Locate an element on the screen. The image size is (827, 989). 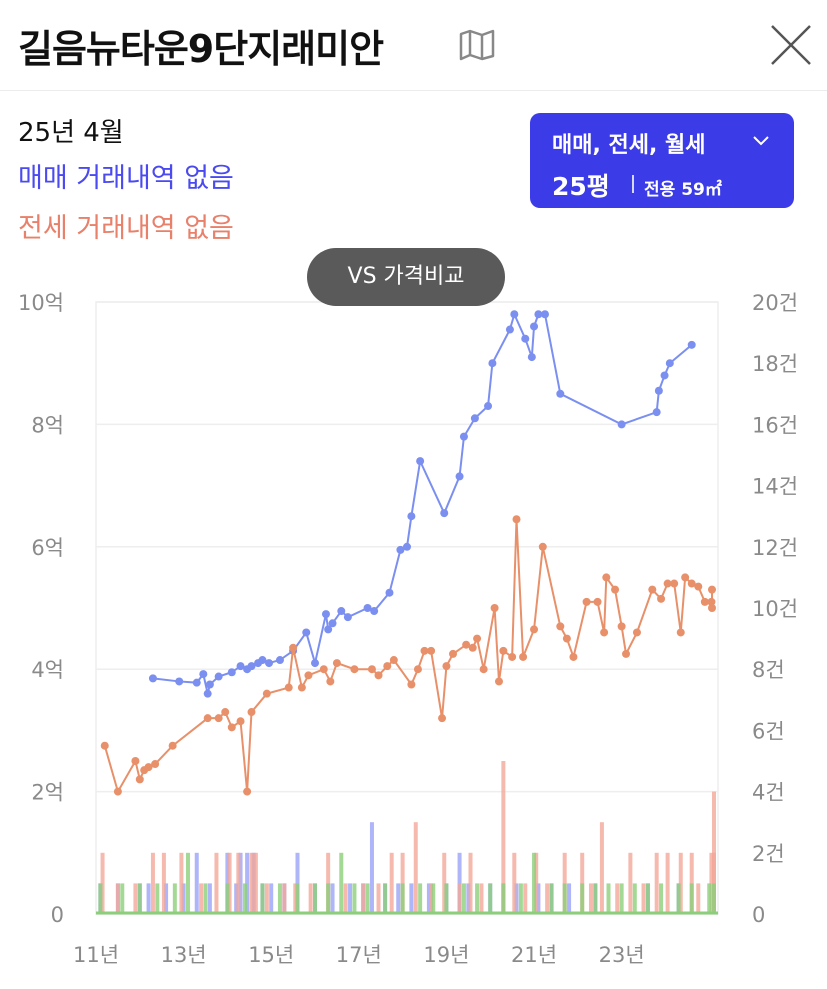
transaction-filter-button: 매매, 전세, 월세 25평 전용 59㎡ is located at coordinates (662, 160).